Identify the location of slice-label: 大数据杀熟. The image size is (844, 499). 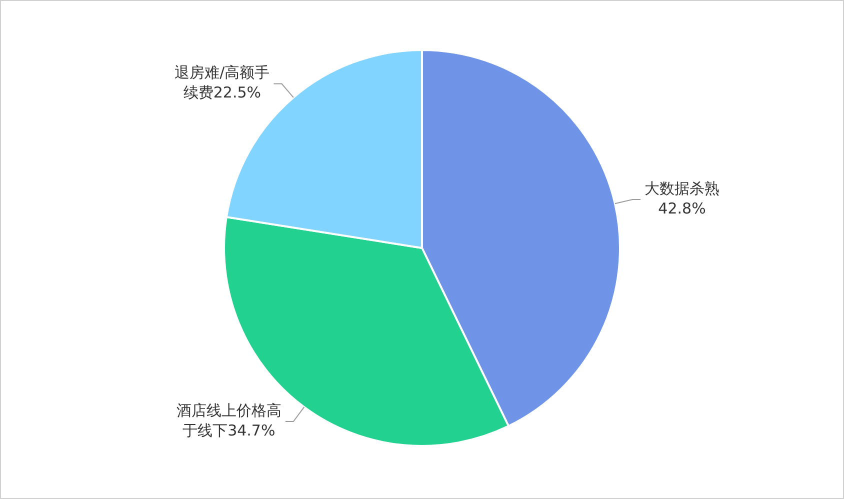
(682, 188).